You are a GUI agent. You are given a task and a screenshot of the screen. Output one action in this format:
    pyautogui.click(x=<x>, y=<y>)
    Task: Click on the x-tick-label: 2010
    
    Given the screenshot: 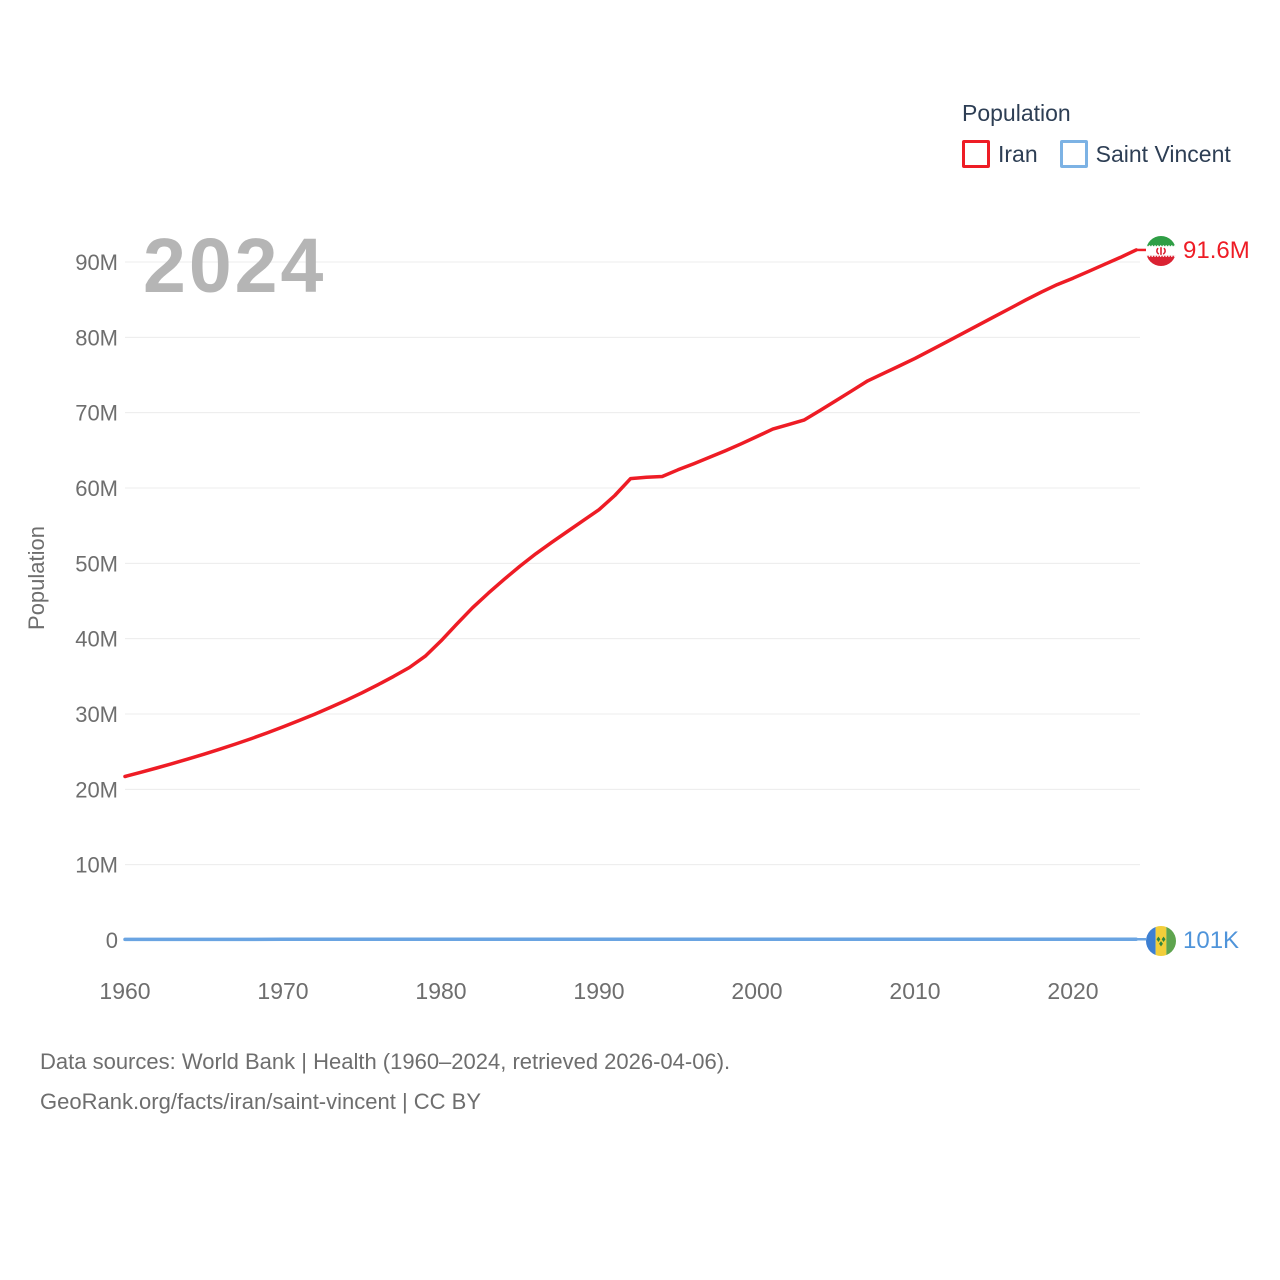 What is the action you would take?
    pyautogui.click(x=914, y=991)
    